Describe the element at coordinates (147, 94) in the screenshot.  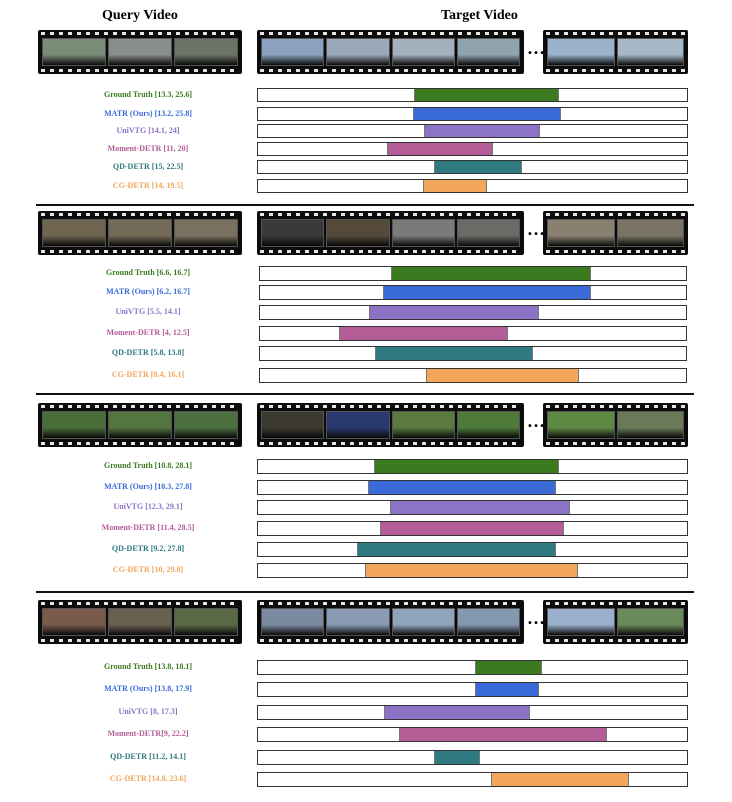
I see `method-label-gt: Ground Truth [13.3, 25.6]` at that location.